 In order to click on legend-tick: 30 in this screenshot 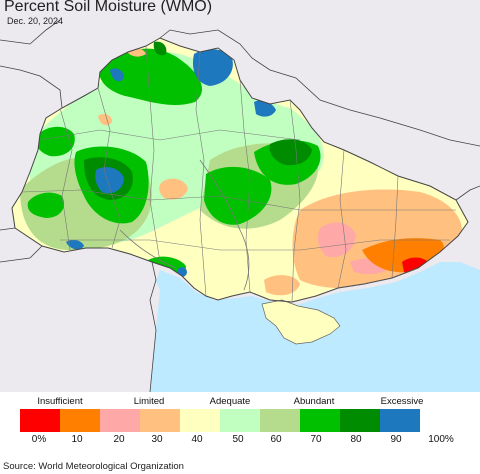, I will do `click(157, 439)`.